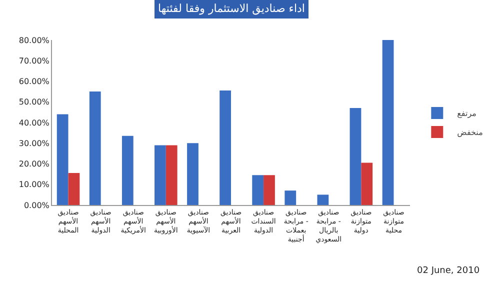 This screenshot has width=500, height=283. What do you see at coordinates (448, 271) in the screenshot?
I see `text: 02 June, 2010` at bounding box center [448, 271].